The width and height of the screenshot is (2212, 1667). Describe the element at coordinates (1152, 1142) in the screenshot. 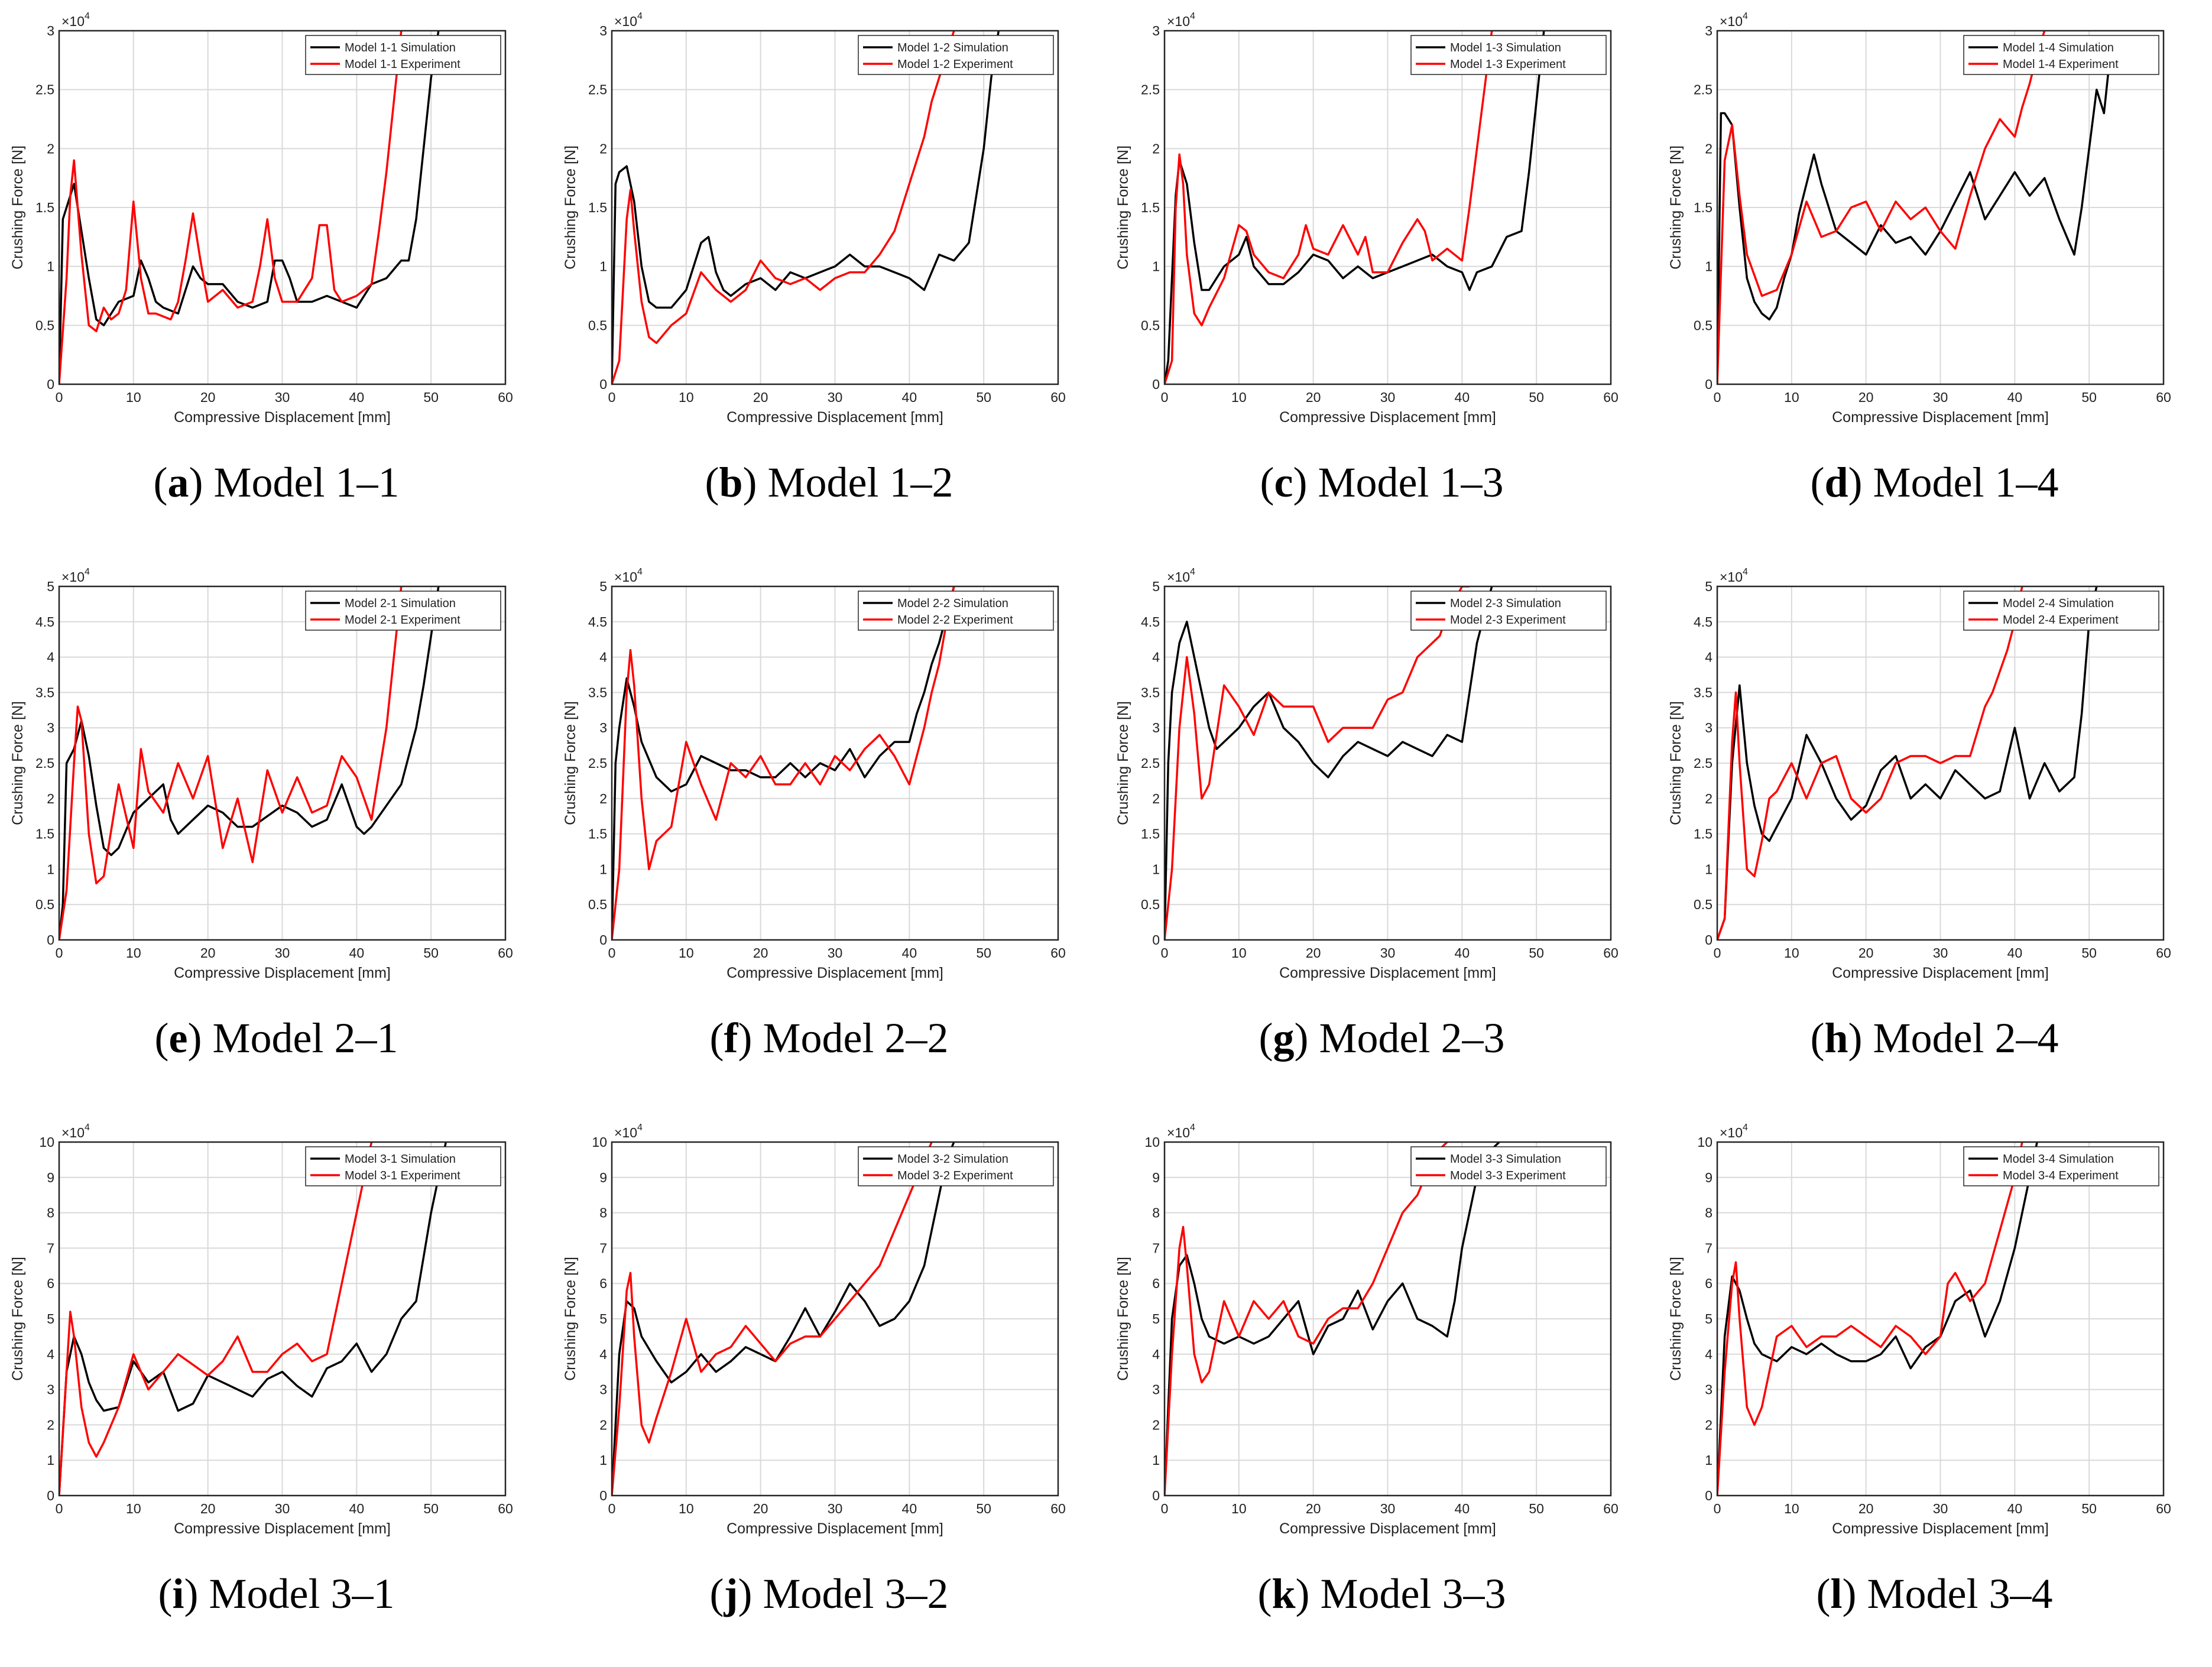

I see `y-tick-label: 10` at that location.